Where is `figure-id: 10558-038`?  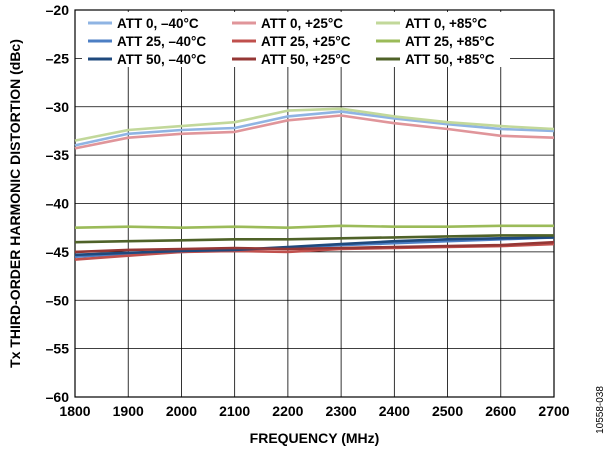 figure-id: 10558-038 is located at coordinates (600, 410).